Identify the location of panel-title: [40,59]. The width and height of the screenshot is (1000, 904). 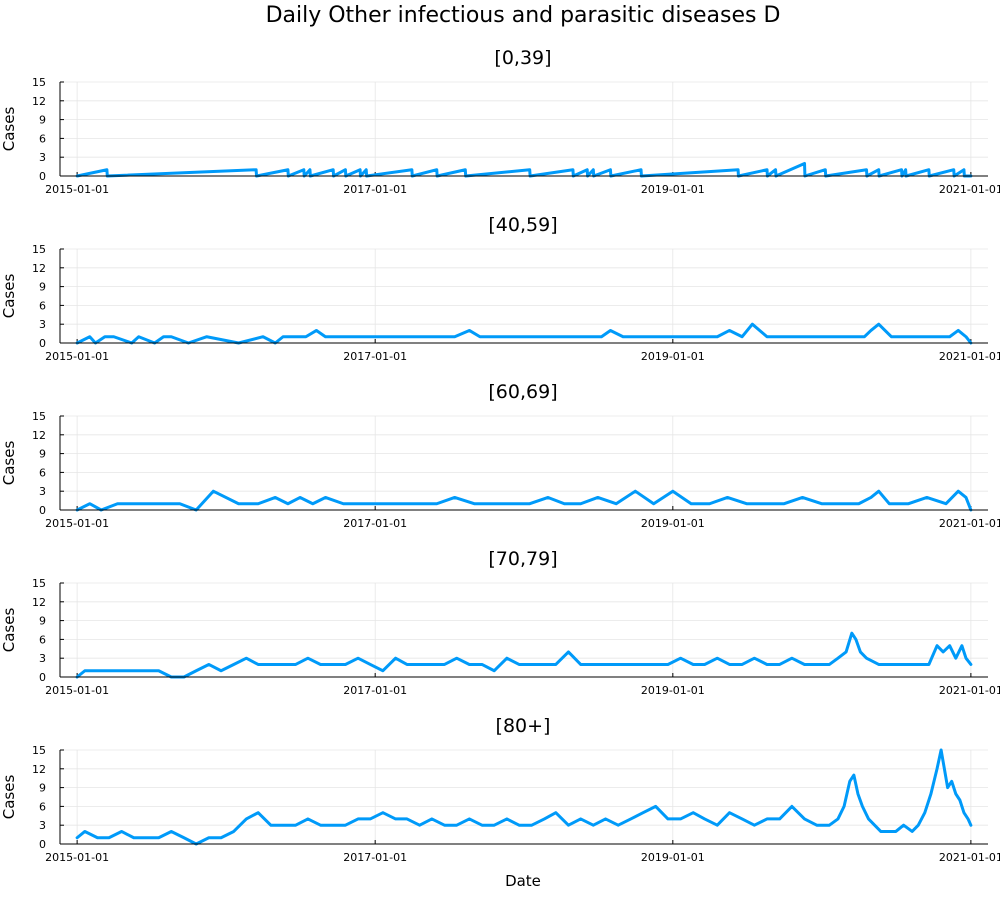
(522, 225).